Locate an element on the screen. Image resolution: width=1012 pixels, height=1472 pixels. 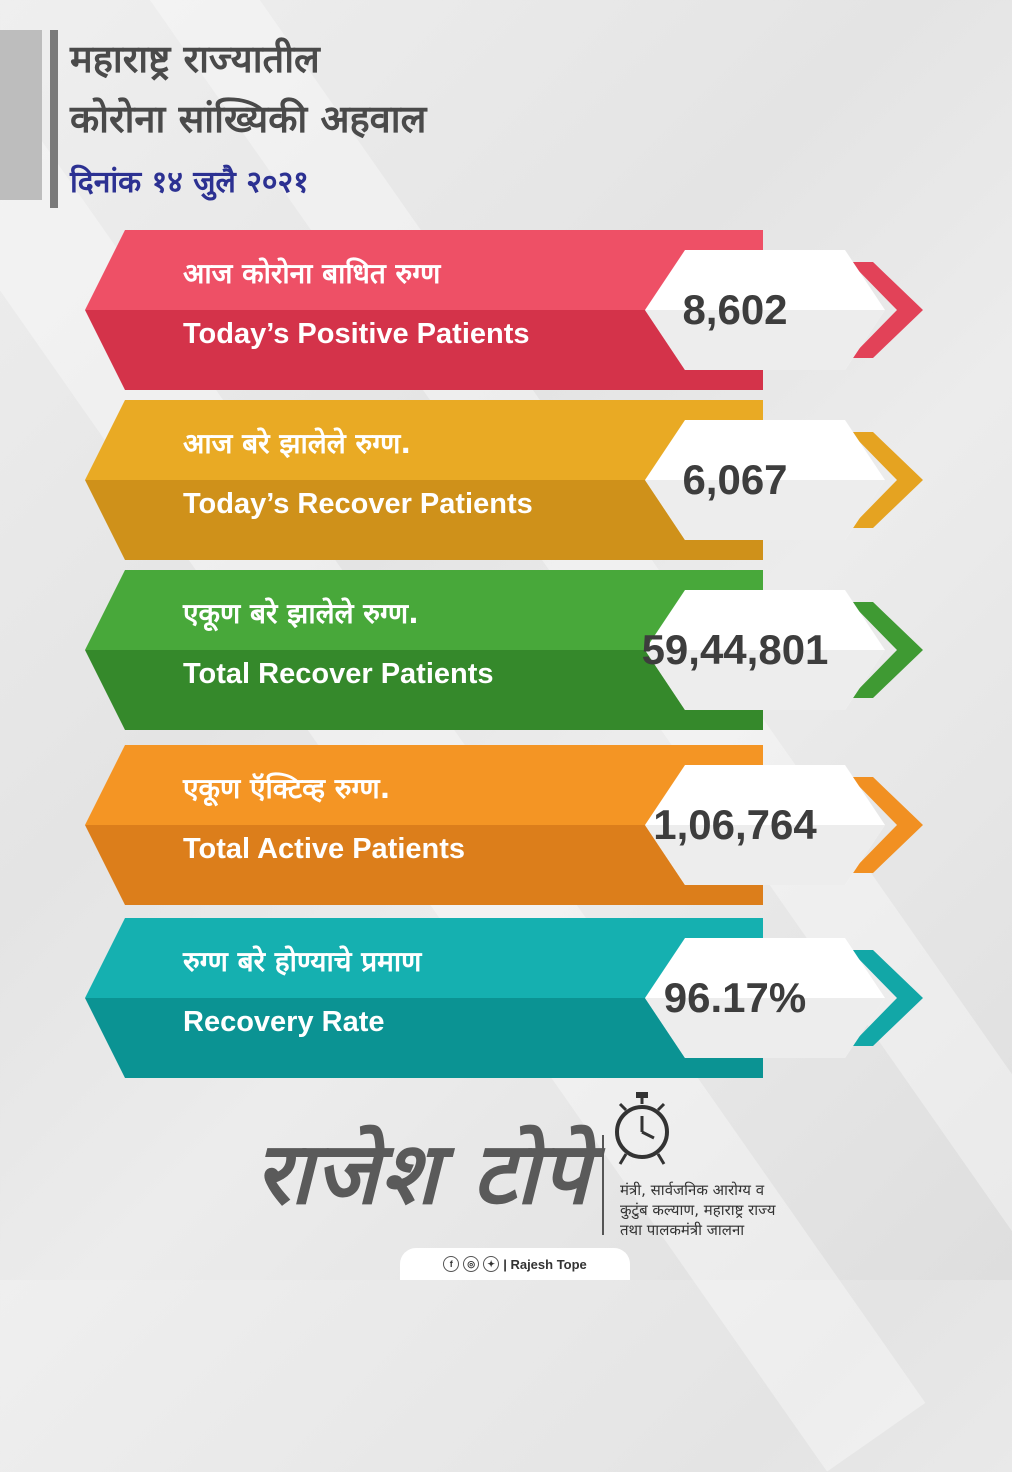
stat-label-english: Recovery Rate is located at coordinates (284, 1022).